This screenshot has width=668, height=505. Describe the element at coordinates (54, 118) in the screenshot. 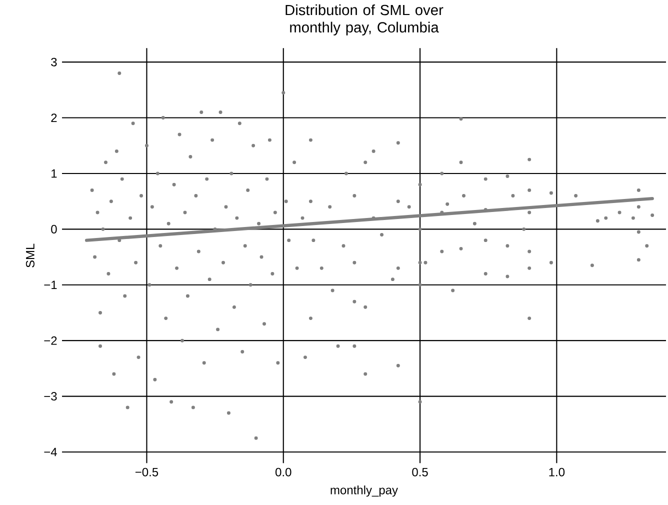

I see `y-tick-label: 2` at that location.